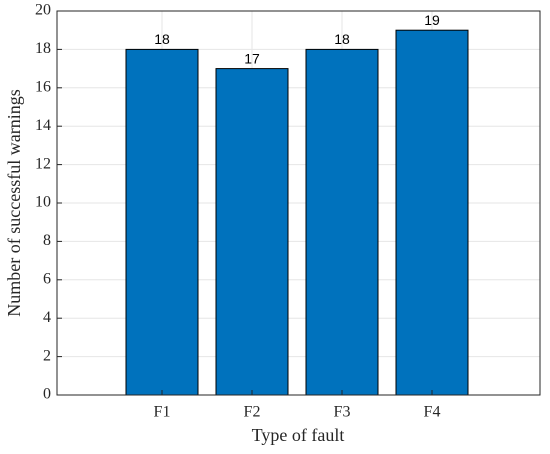  Describe the element at coordinates (43, 202) in the screenshot. I see `y-tick-label: 10` at that location.